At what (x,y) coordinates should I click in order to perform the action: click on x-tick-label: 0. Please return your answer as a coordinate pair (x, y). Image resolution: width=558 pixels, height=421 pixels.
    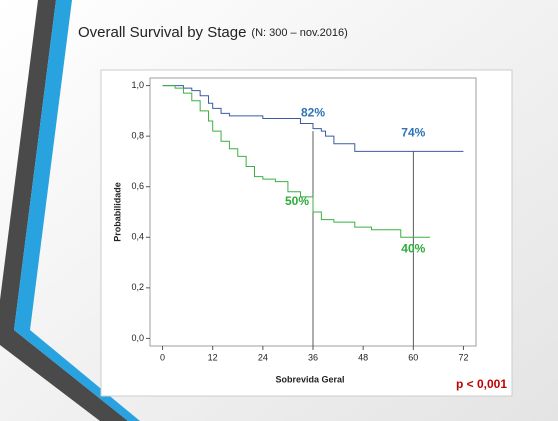
    Looking at the image, I should click on (162, 357).